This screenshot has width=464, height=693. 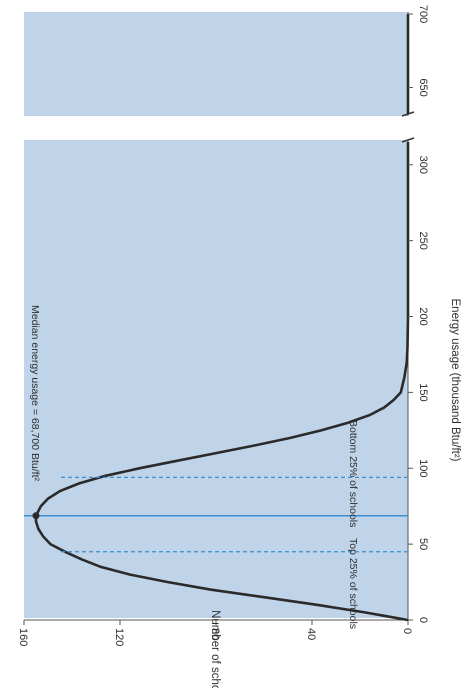 I want to click on x-tick-label: 0, so click(x=423, y=620).